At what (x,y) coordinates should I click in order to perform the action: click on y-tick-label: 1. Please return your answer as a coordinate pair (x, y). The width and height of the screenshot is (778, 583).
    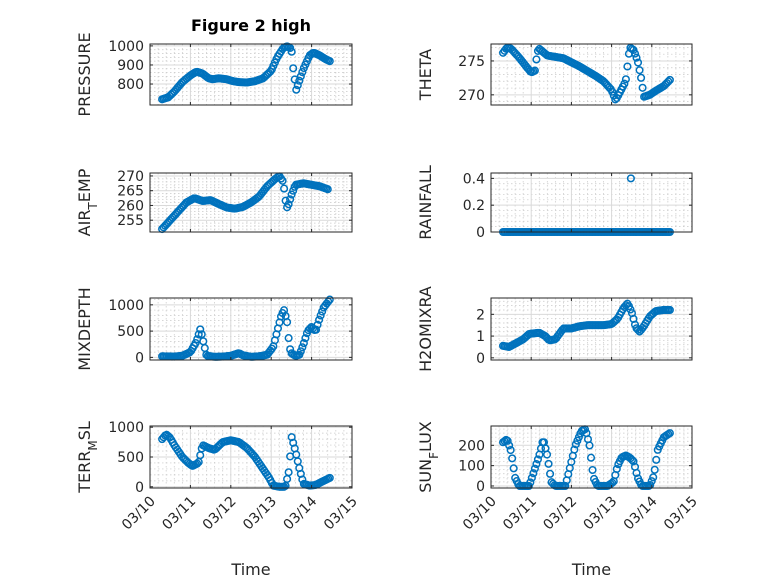
    Looking at the image, I should click on (480, 337).